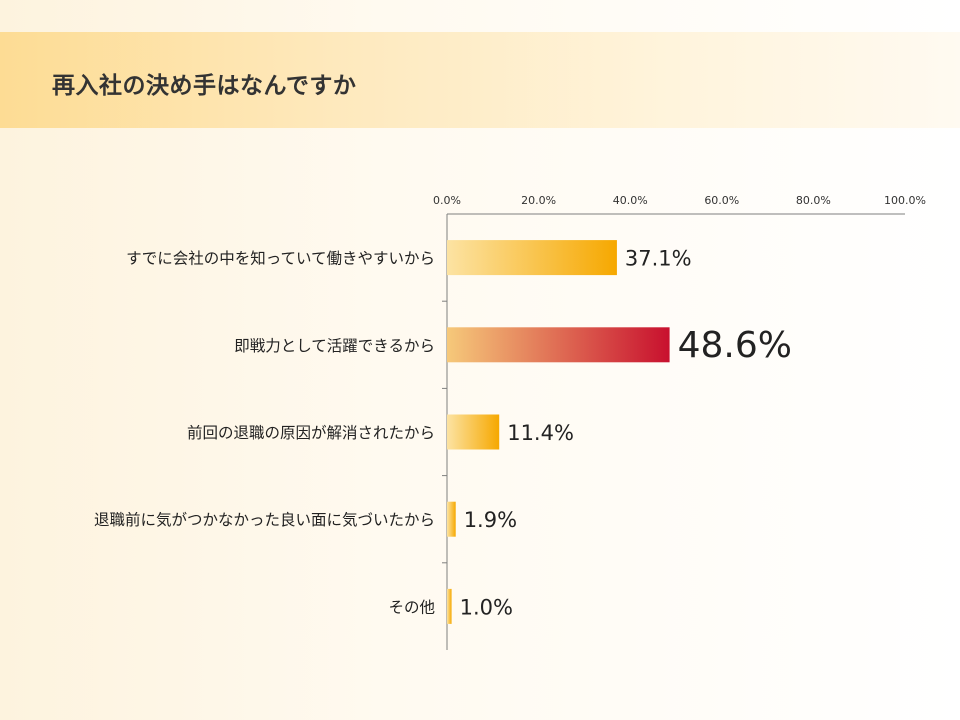  What do you see at coordinates (204, 86) in the screenshot?
I see `slide-title: 再入社の決め手はなんですか` at bounding box center [204, 86].